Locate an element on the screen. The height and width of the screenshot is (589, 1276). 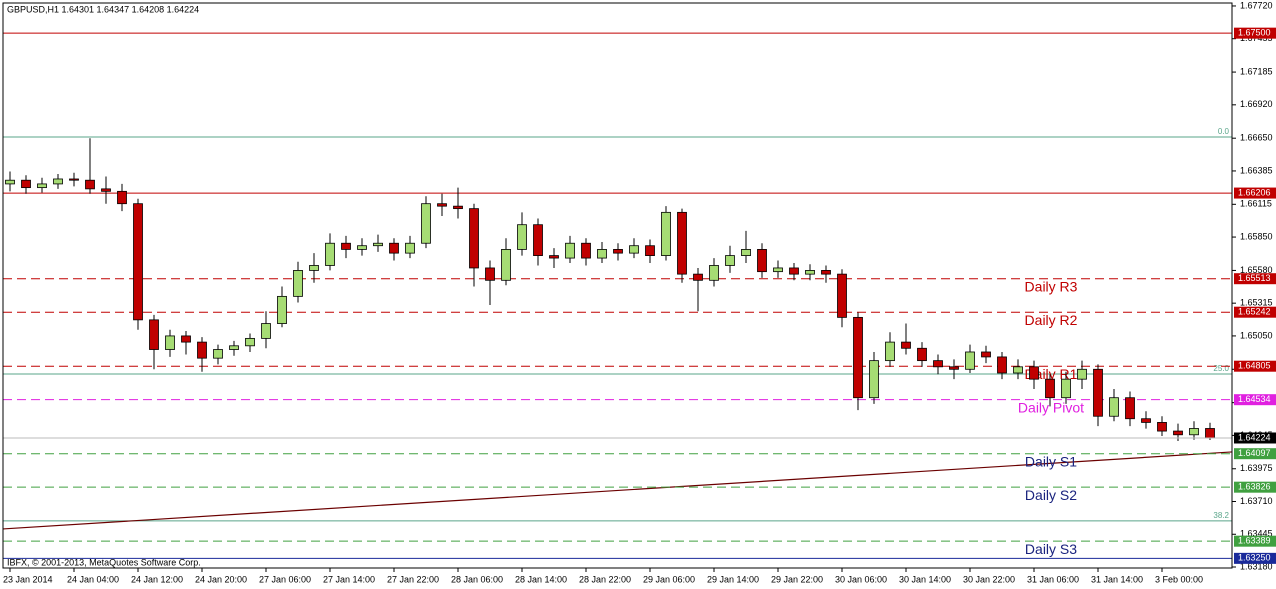
price-tag-label: 1.66206 is located at coordinates (1254, 192).